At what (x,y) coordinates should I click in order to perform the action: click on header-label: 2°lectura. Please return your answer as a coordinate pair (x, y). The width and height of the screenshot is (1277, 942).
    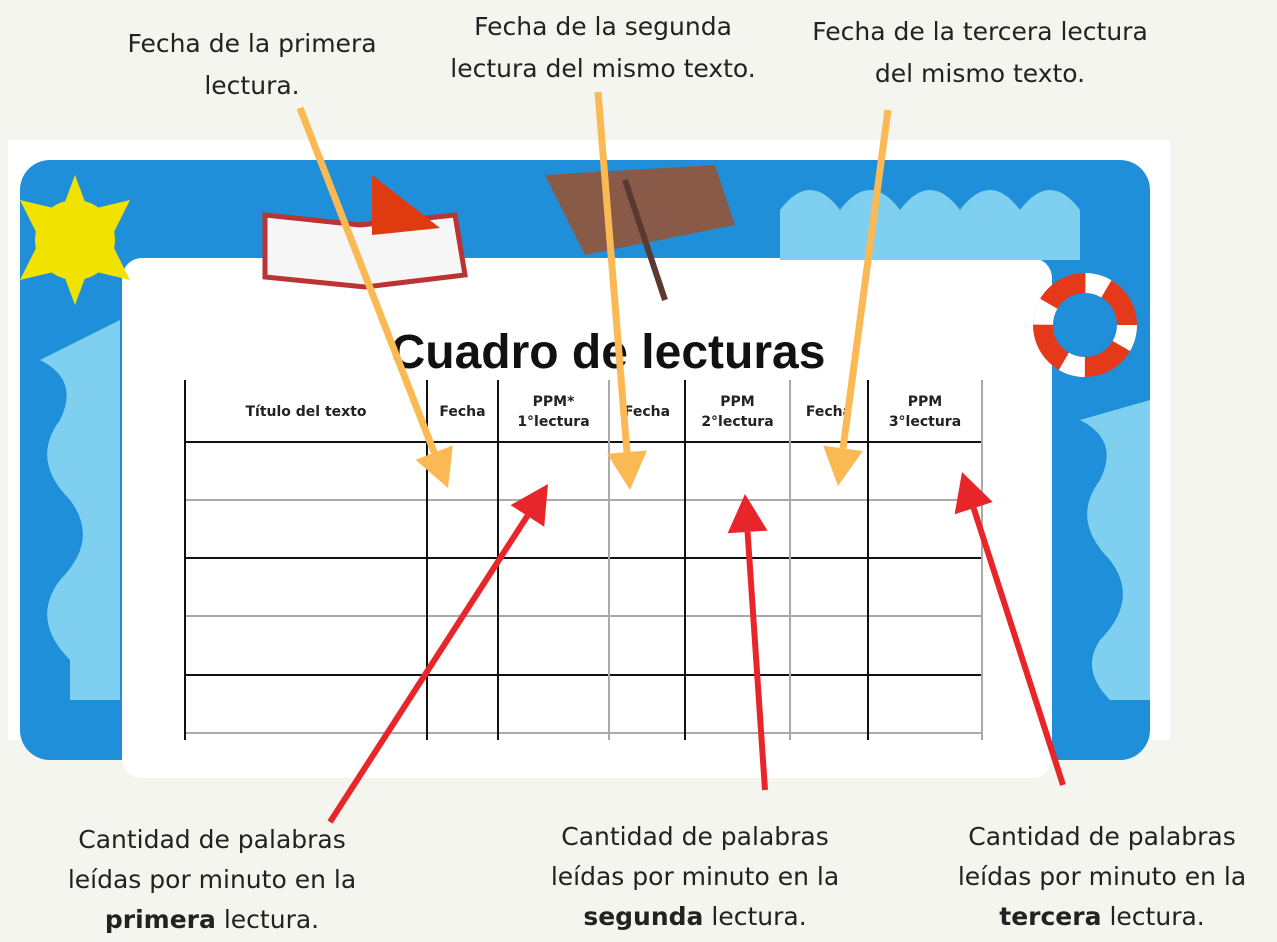
    Looking at the image, I should click on (737, 422).